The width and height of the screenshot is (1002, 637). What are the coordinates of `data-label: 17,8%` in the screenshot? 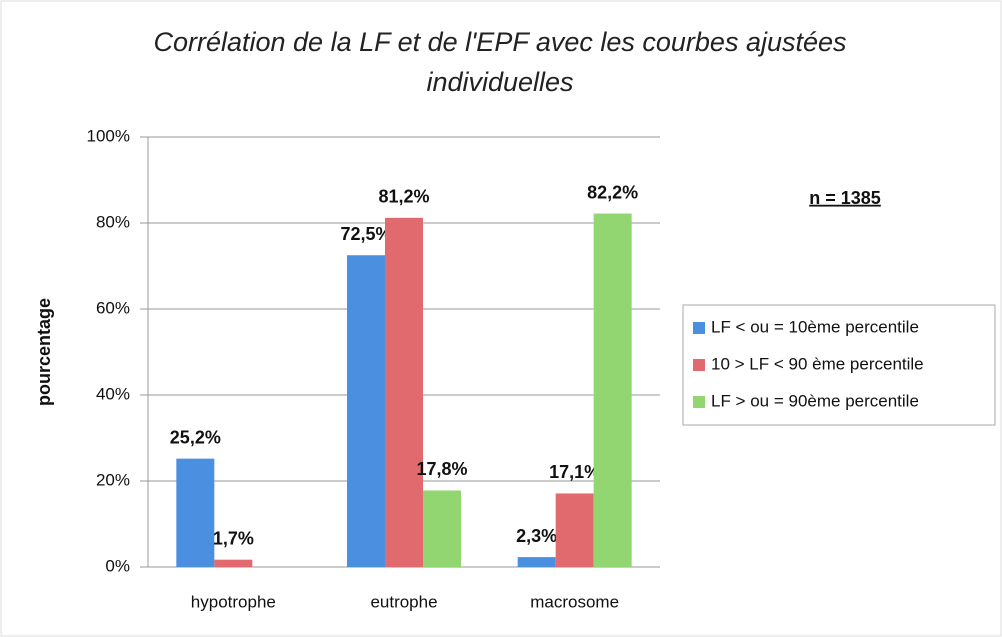 It's located at (441, 469).